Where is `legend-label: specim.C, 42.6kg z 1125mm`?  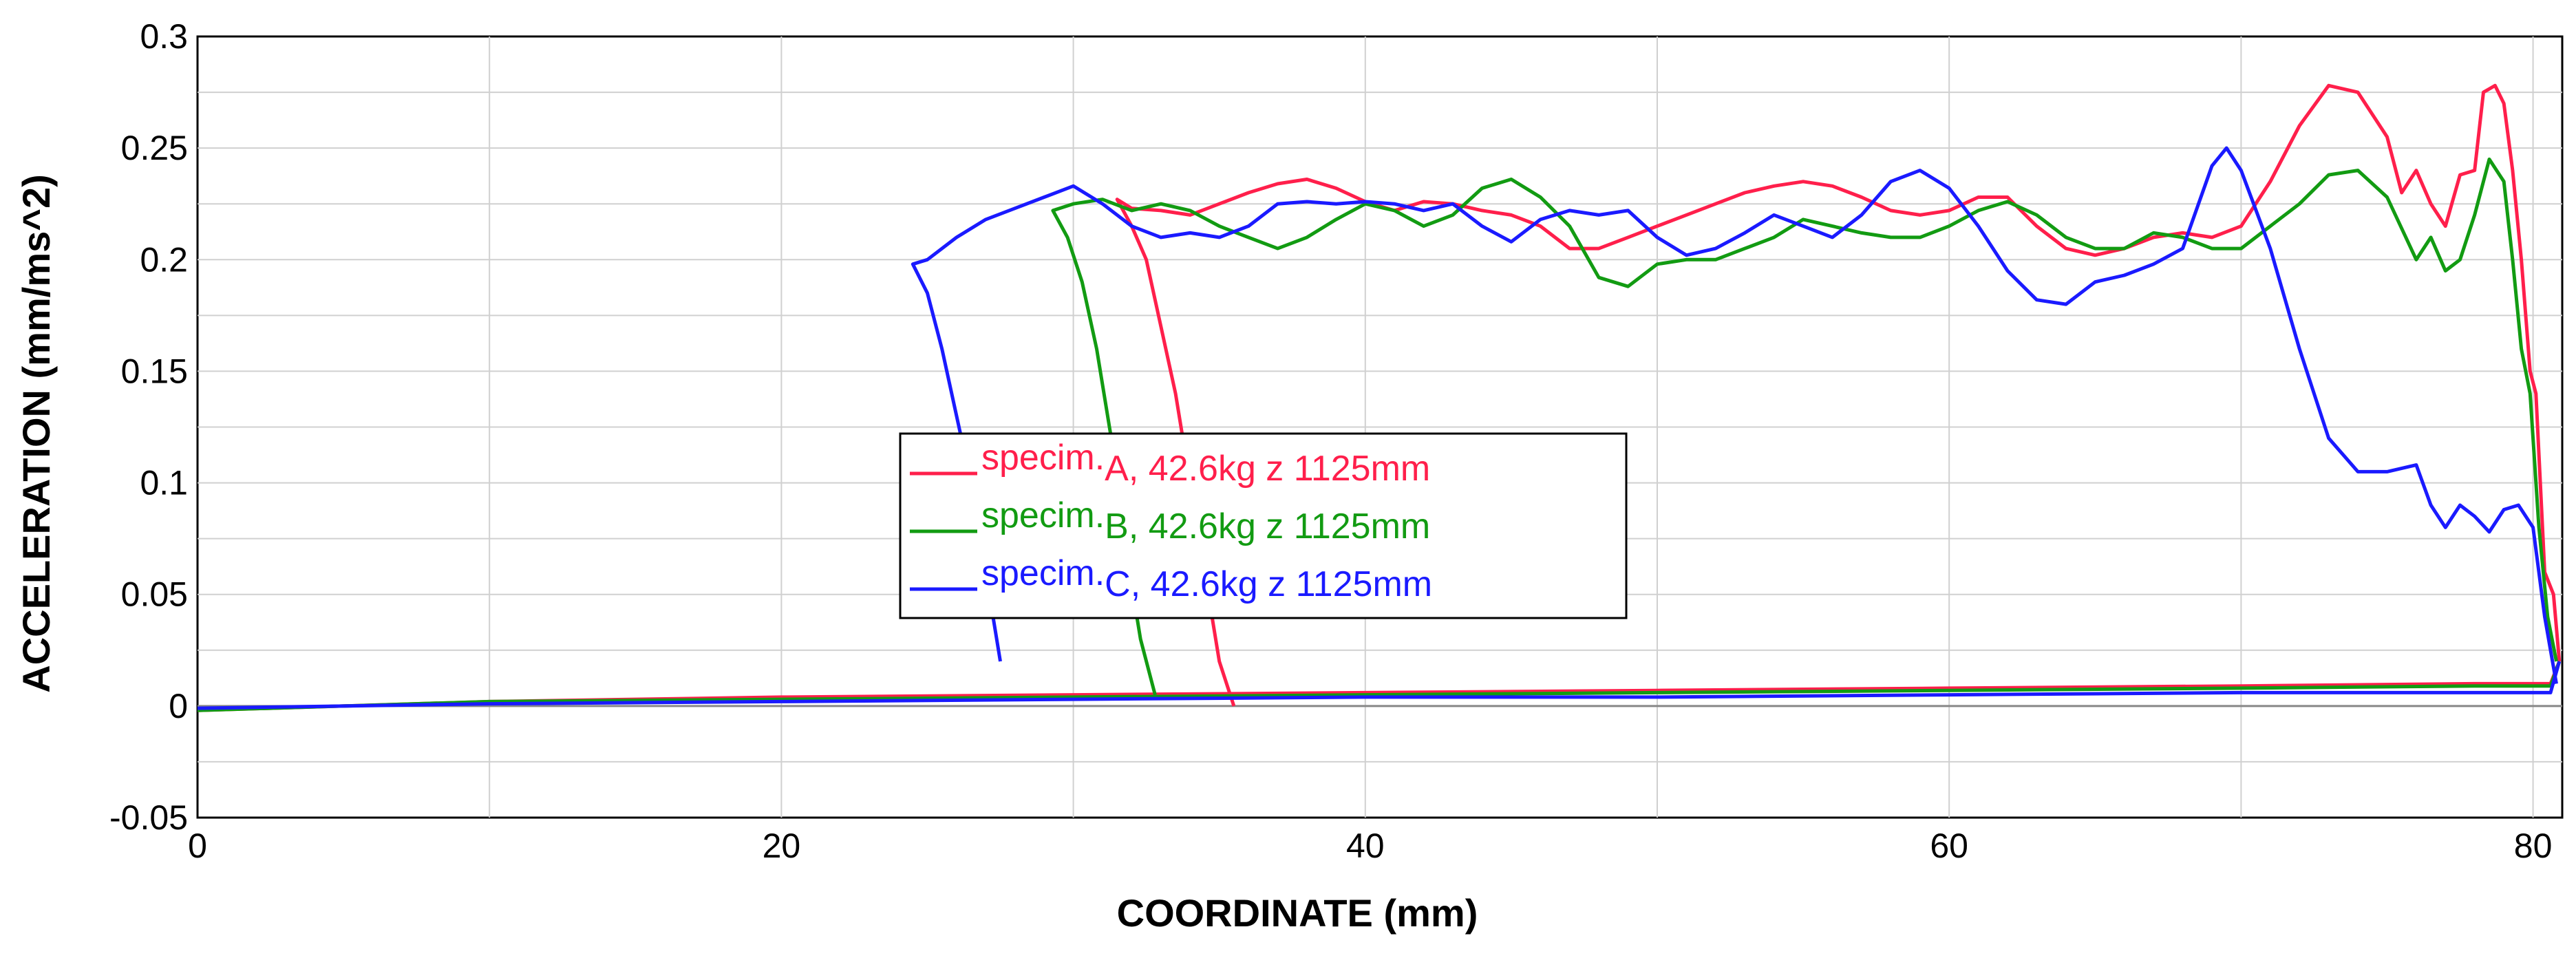
legend-label: specim.C, 42.6kg z 1125mm is located at coordinates (1206, 578).